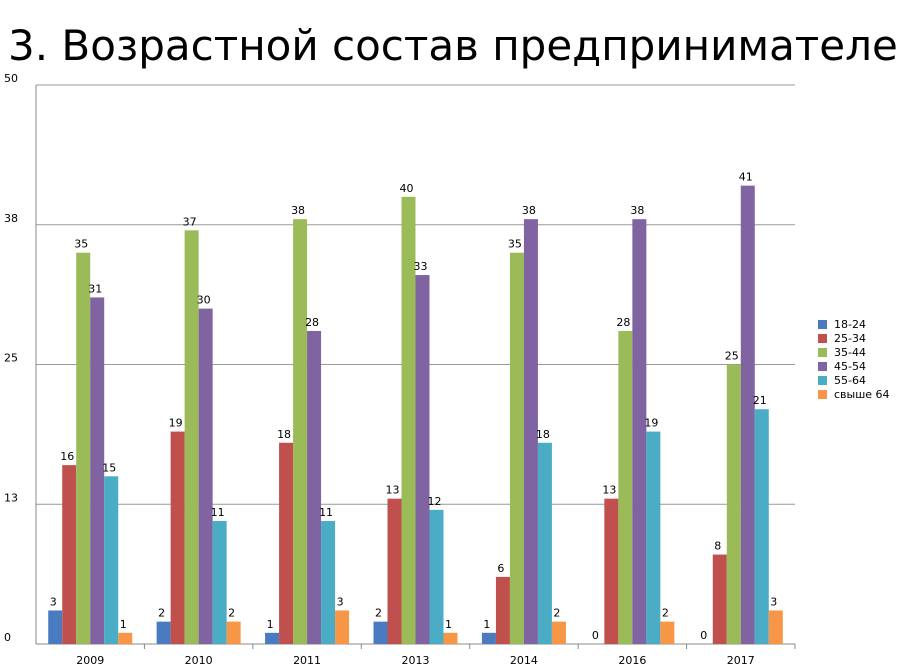  Describe the element at coordinates (11, 358) in the screenshot. I see `y-tick-label: 25` at that location.